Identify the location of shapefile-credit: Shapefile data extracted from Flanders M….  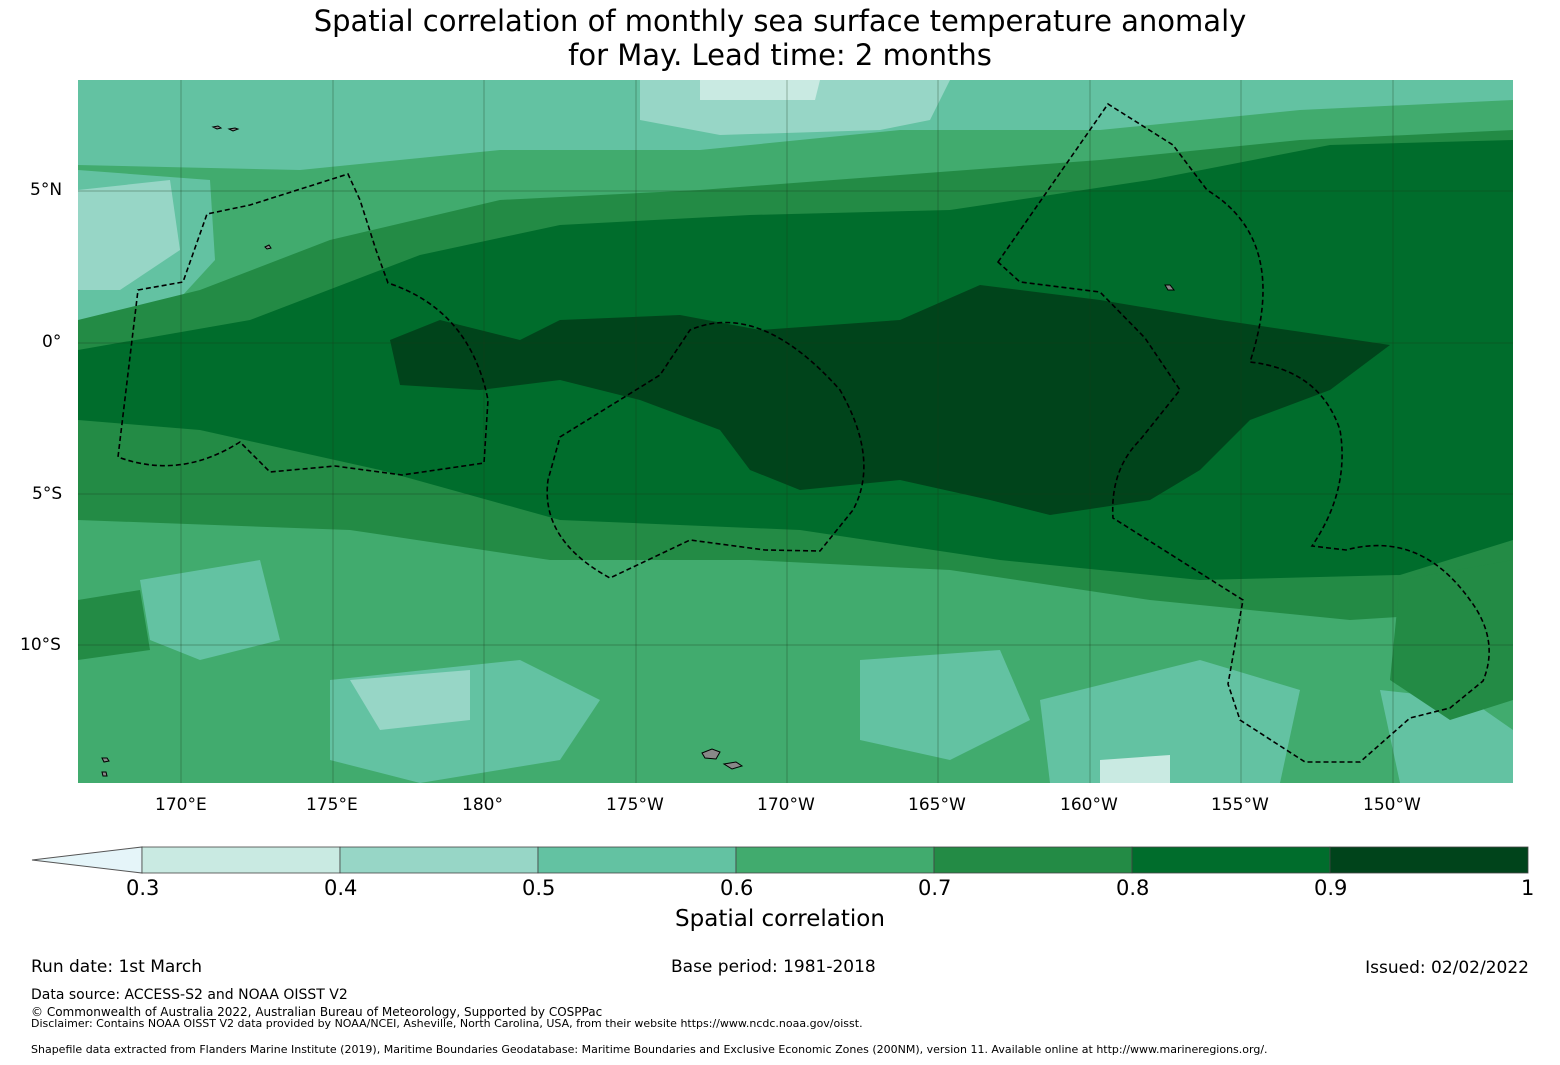
(649, 1049).